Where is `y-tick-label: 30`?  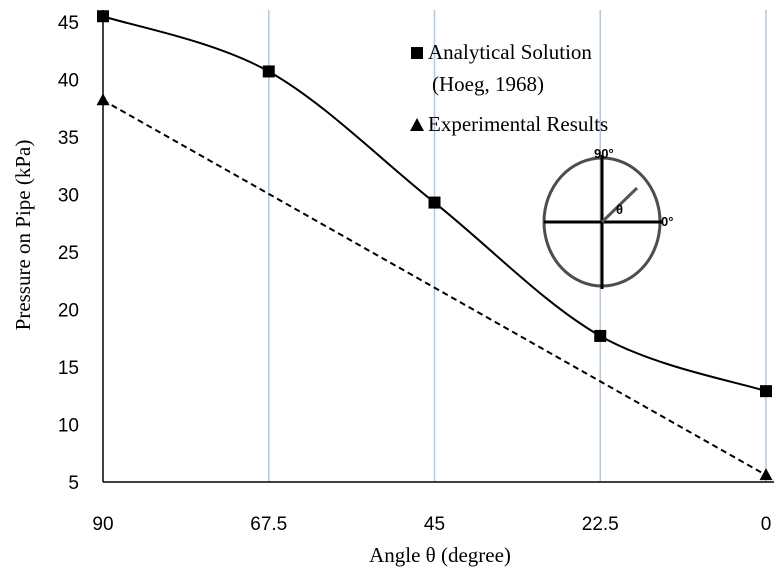 y-tick-label: 30 is located at coordinates (68, 196).